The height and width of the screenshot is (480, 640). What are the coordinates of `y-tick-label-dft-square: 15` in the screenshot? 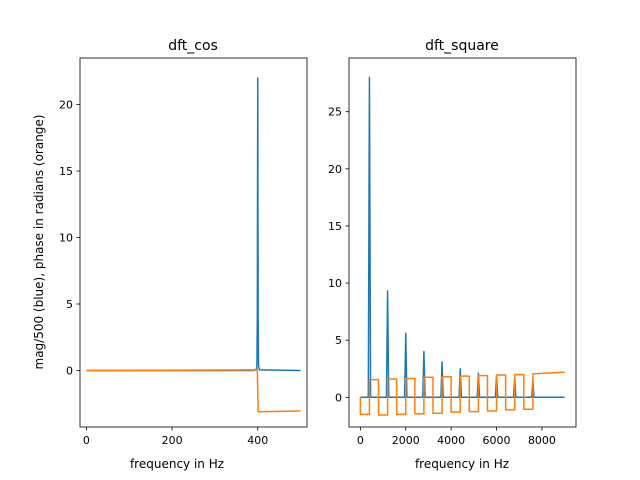 It's located at (335, 226).